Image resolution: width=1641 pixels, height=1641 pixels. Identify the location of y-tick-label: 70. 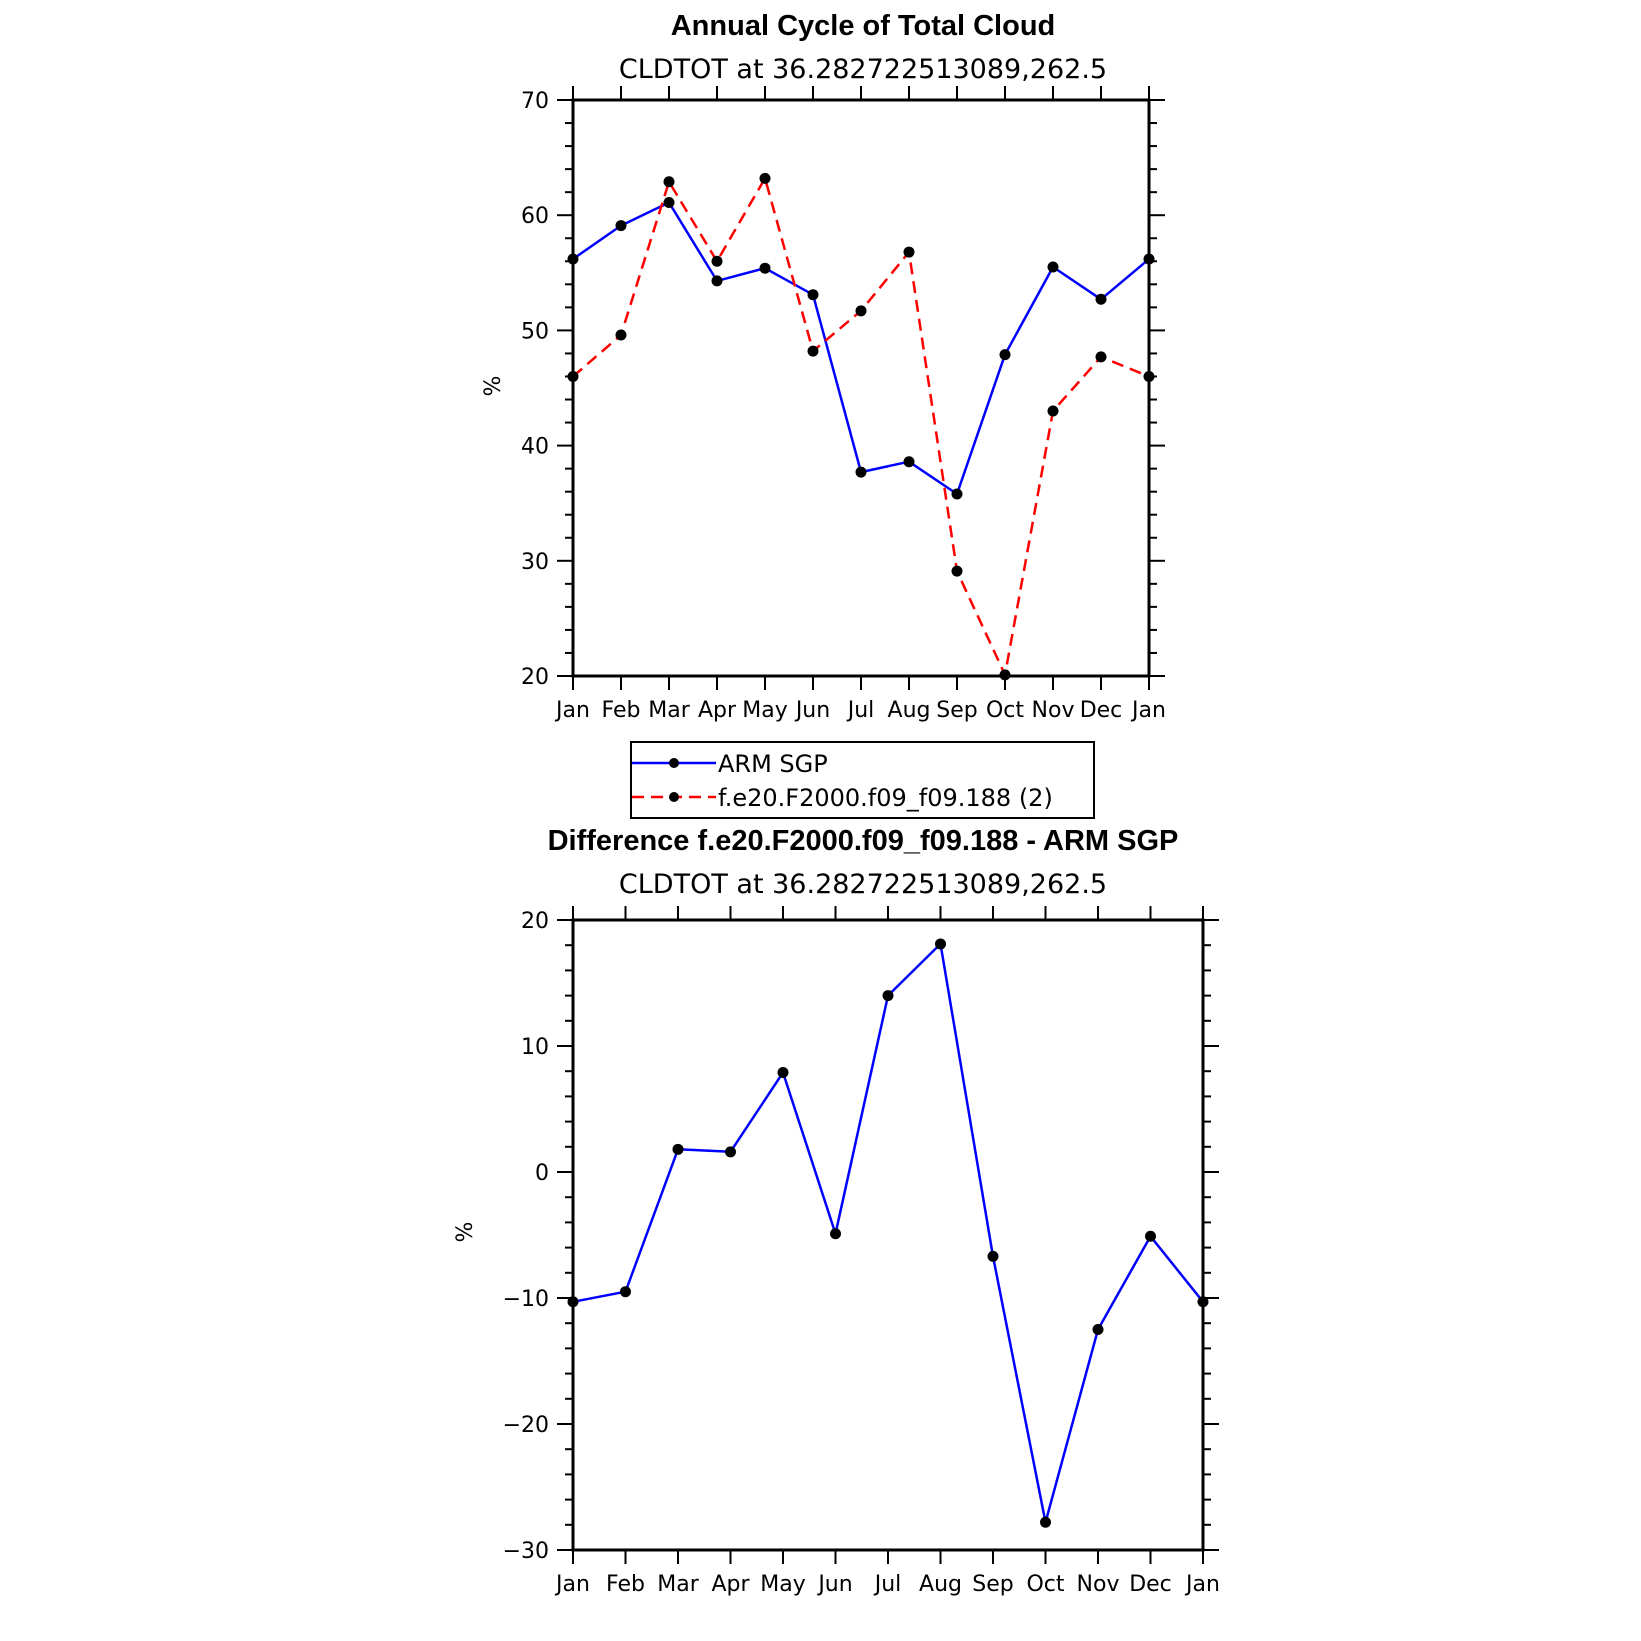
(535, 101).